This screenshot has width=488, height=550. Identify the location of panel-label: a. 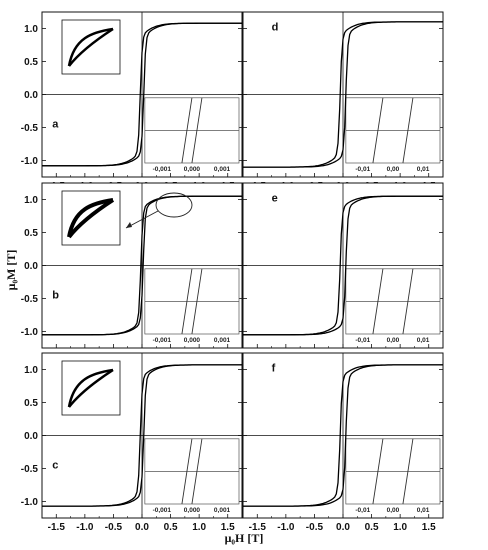
(55, 125).